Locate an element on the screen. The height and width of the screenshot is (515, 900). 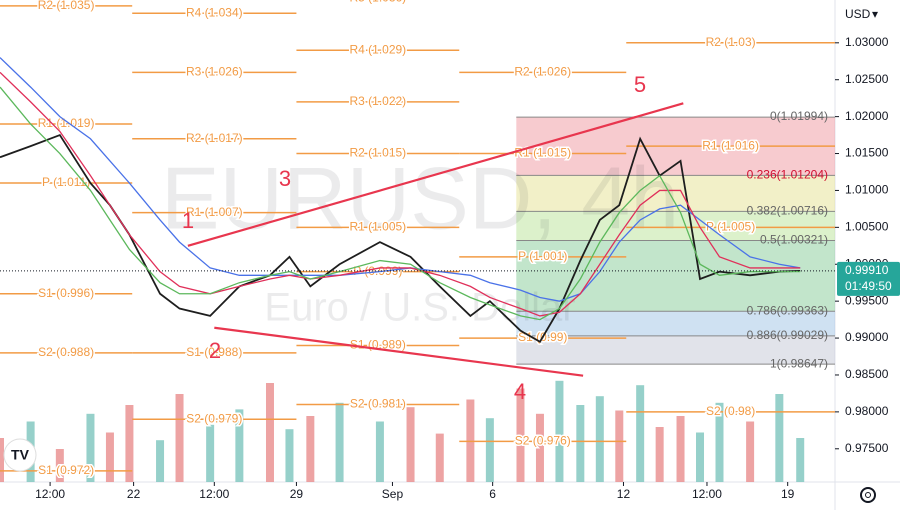
pivot-label: R1 (1.015) is located at coordinates (542, 153).